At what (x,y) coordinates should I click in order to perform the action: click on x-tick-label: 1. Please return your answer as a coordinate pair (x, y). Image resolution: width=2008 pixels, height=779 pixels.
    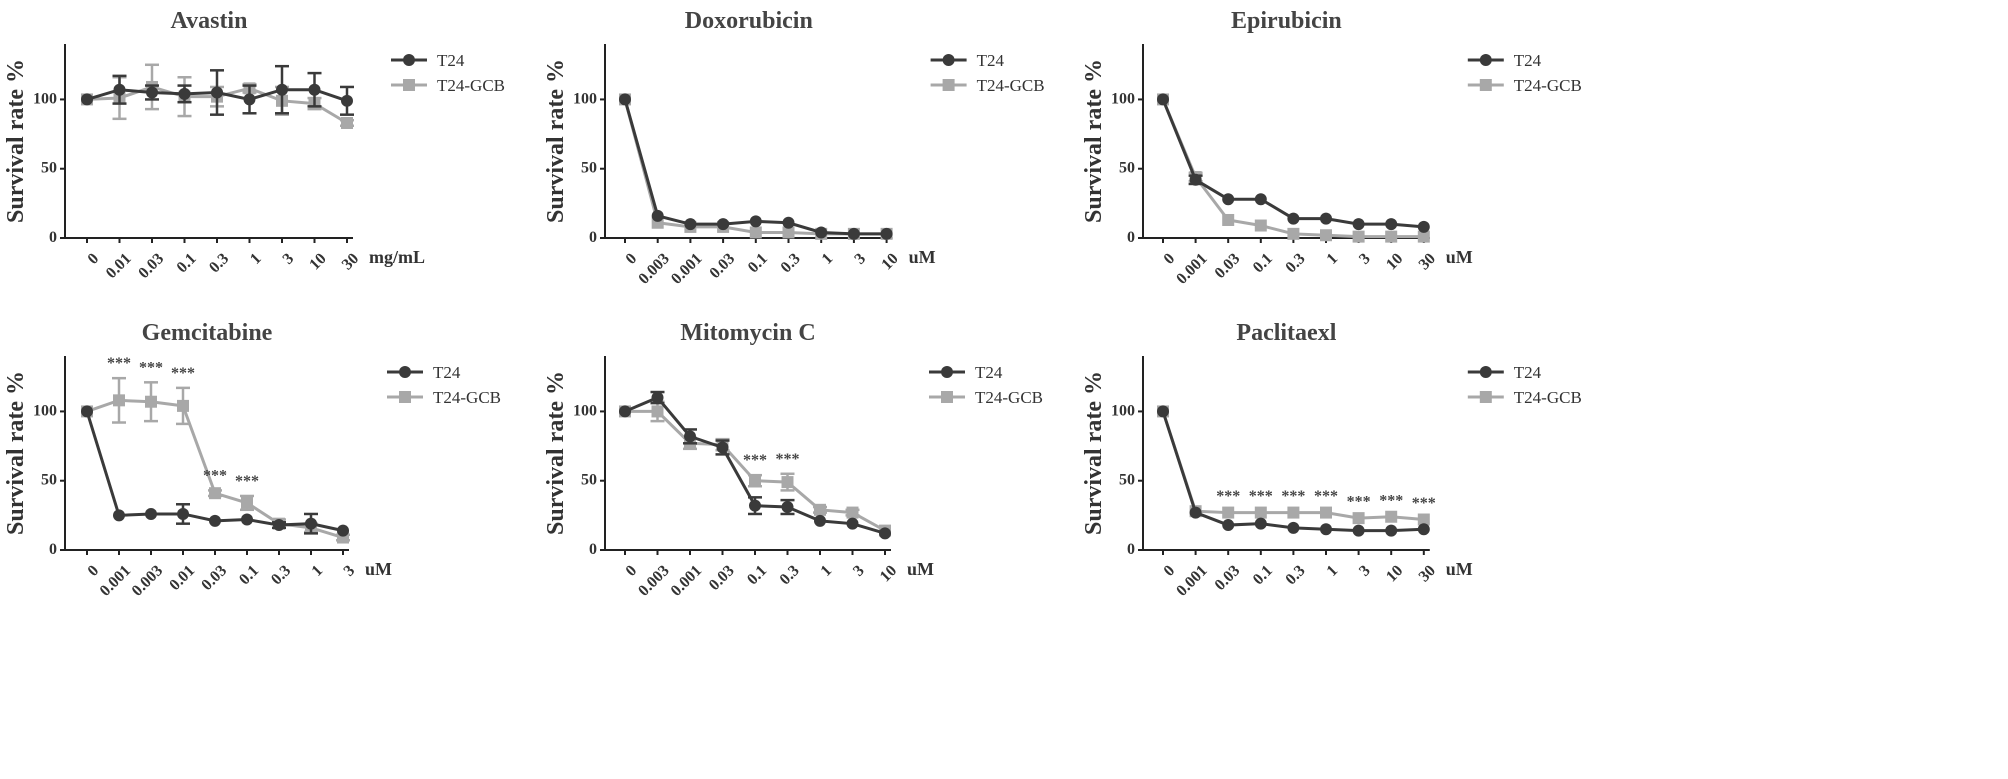
    Looking at the image, I should click on (318, 571).